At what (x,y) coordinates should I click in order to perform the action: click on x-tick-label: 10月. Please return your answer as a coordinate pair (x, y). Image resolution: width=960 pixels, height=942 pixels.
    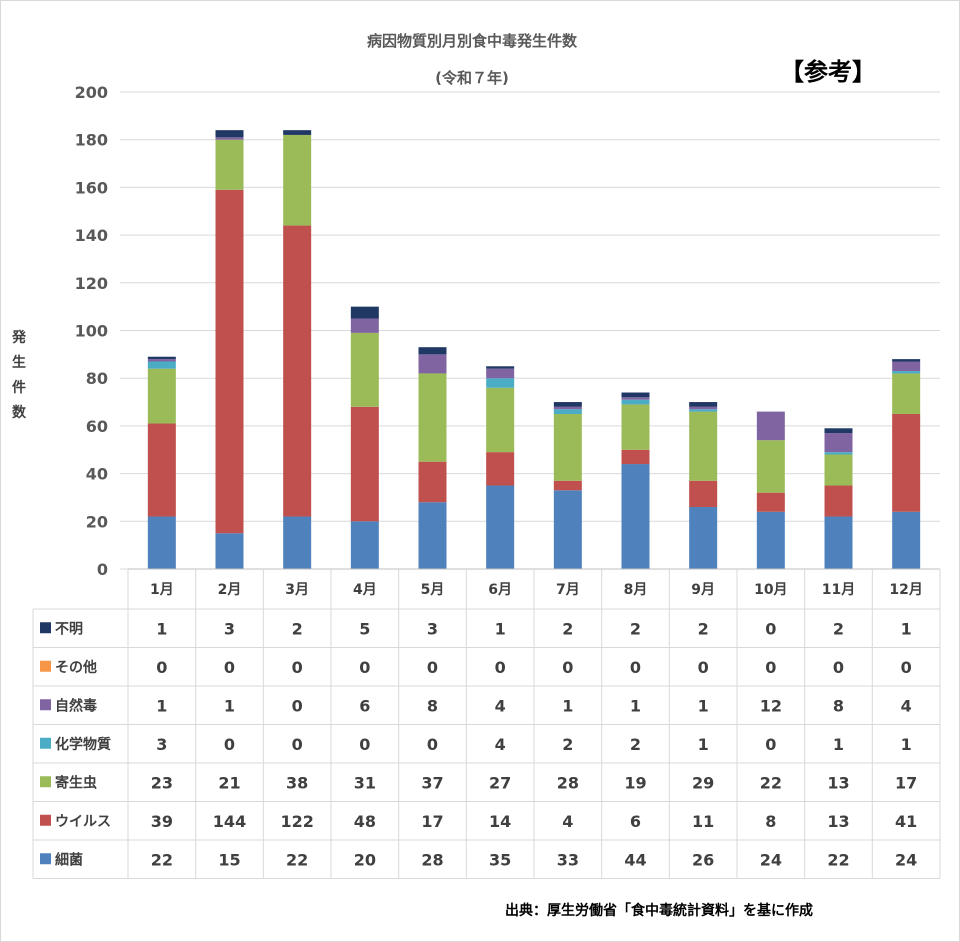
    Looking at the image, I should click on (770, 590).